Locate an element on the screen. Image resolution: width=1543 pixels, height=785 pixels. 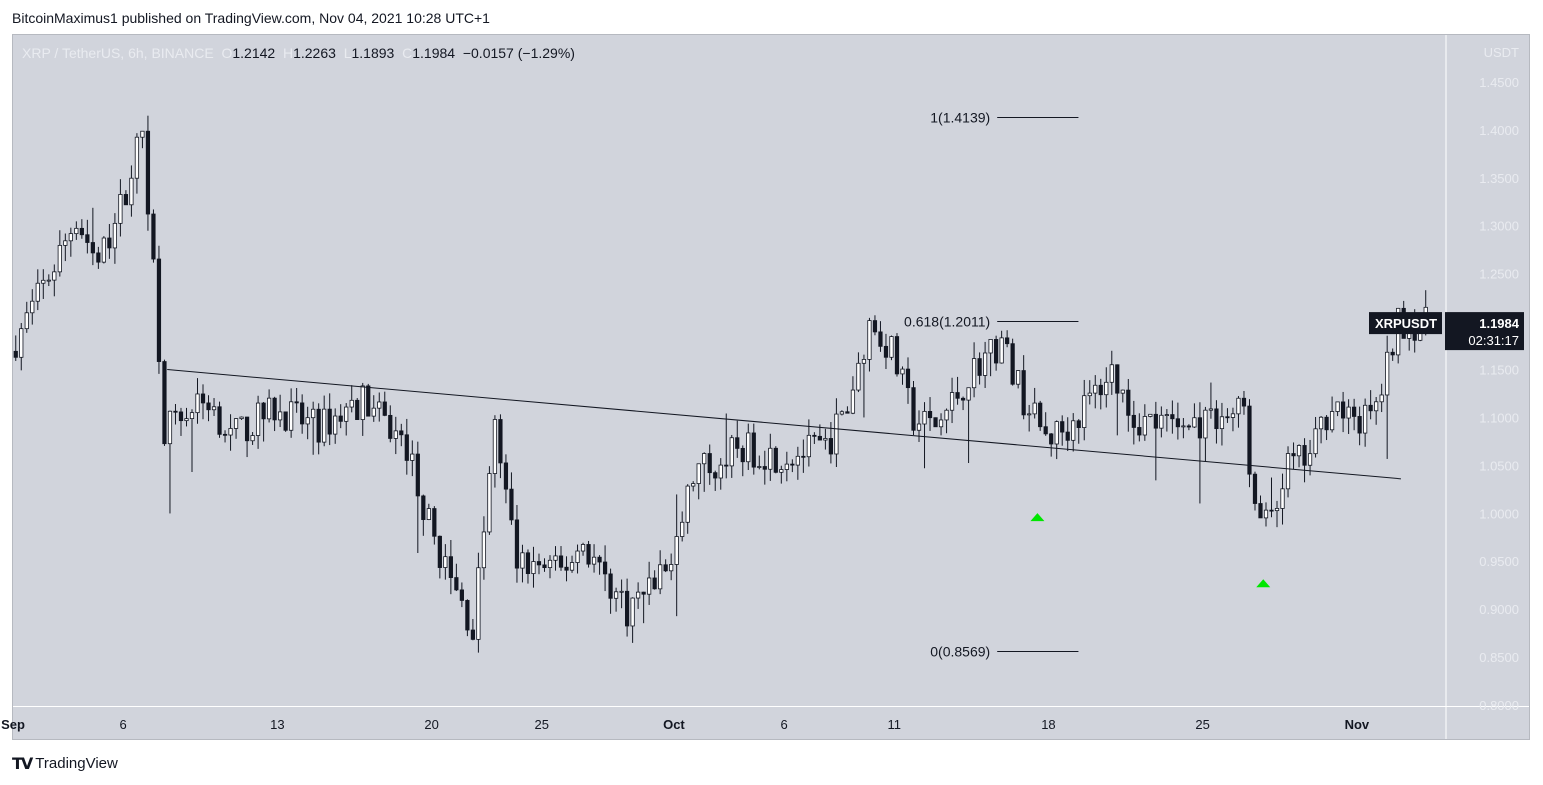
legend-symbol: XRP / TetherUS, 6h, BINANCE is located at coordinates (118, 53).